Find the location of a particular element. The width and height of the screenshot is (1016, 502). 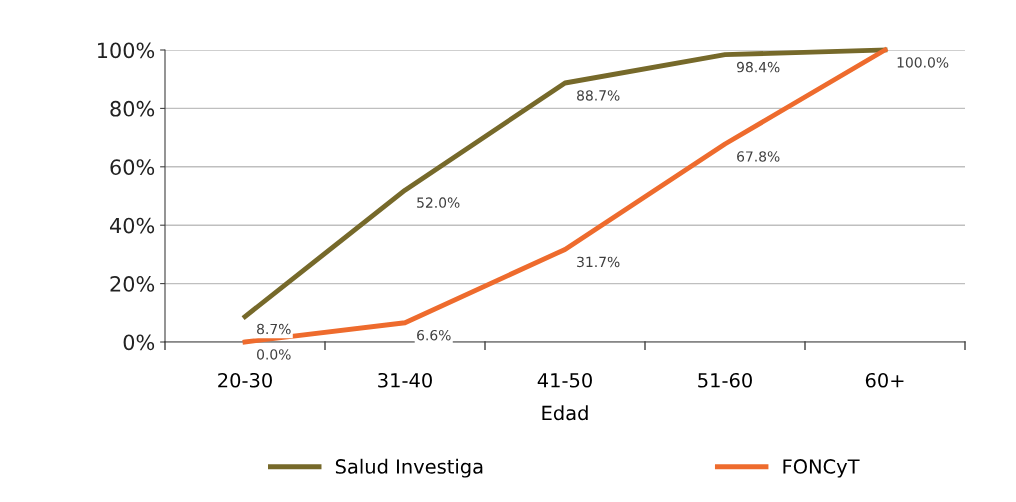

data-label: 67.8% is located at coordinates (758, 156).